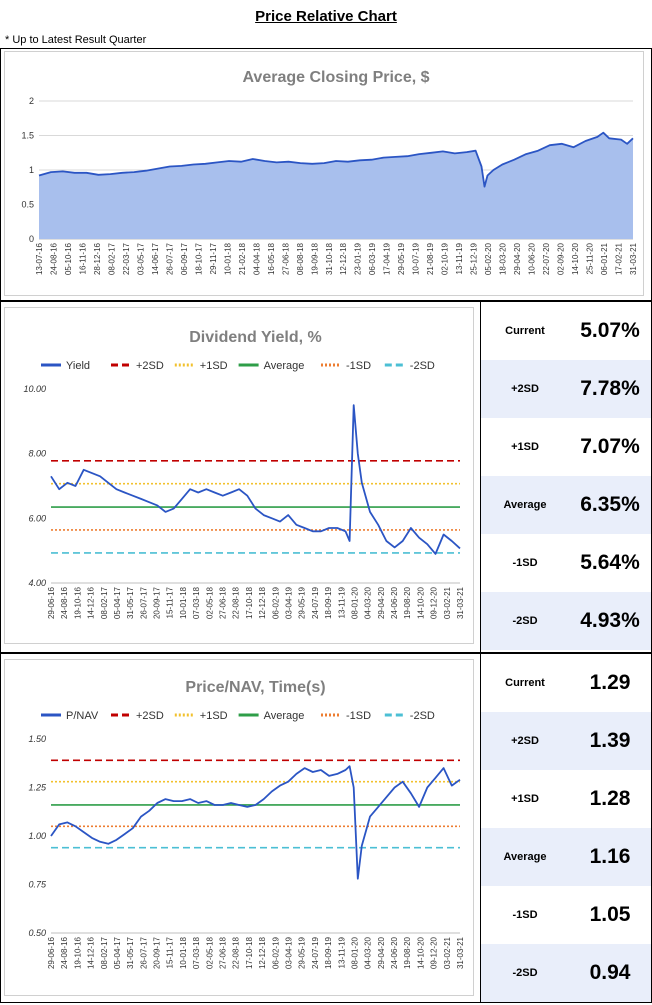 The image size is (652, 1005). Describe the element at coordinates (169, 258) in the screenshot. I see `x-tick-label: 26-07-17` at that location.